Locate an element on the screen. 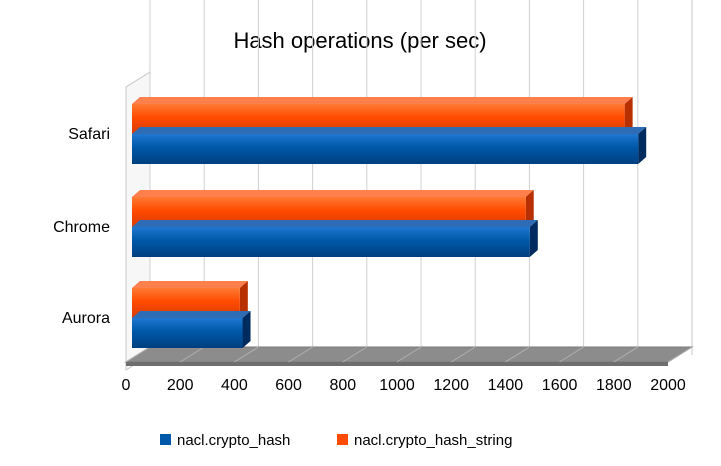 The height and width of the screenshot is (466, 721). category-label: Chrome is located at coordinates (81, 227).